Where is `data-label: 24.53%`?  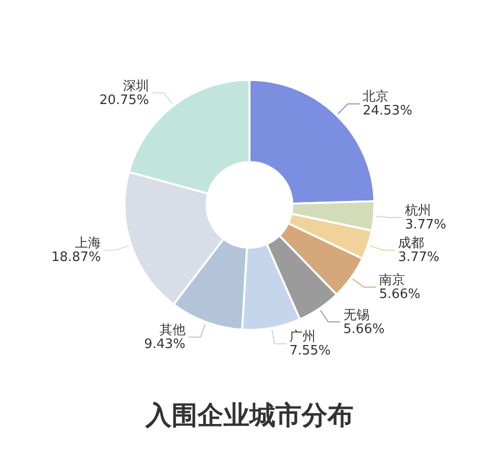 data-label: 24.53% is located at coordinates (387, 111).